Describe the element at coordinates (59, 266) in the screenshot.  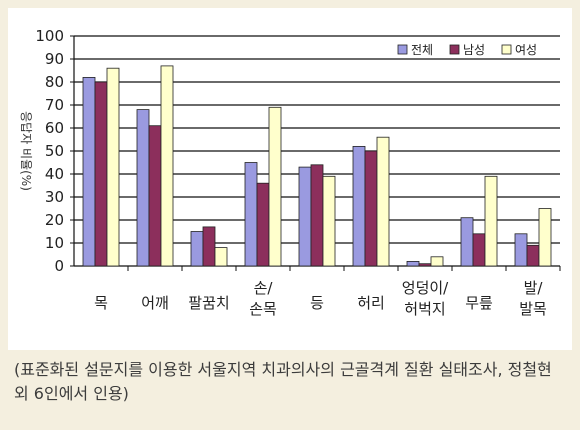
I see `y-tick-label: 0` at that location.